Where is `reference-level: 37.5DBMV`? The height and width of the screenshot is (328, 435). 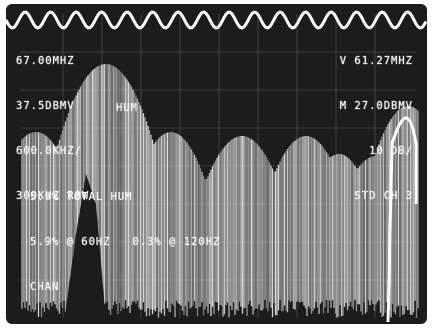 reference-level: 37.5DBMV is located at coordinates (45, 106).